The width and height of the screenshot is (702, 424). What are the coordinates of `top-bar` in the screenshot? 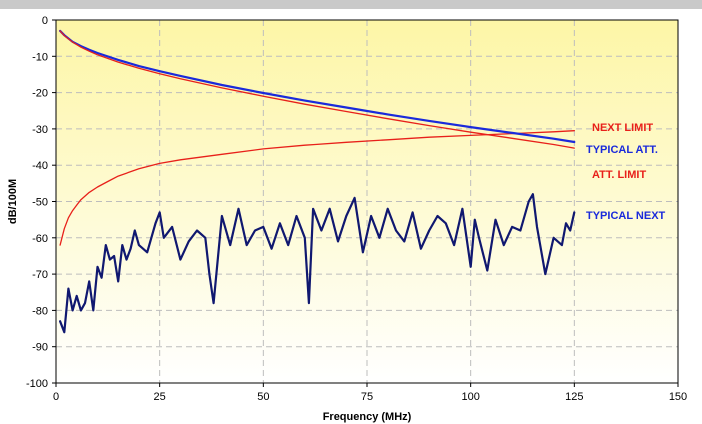 It's located at (351, 4).